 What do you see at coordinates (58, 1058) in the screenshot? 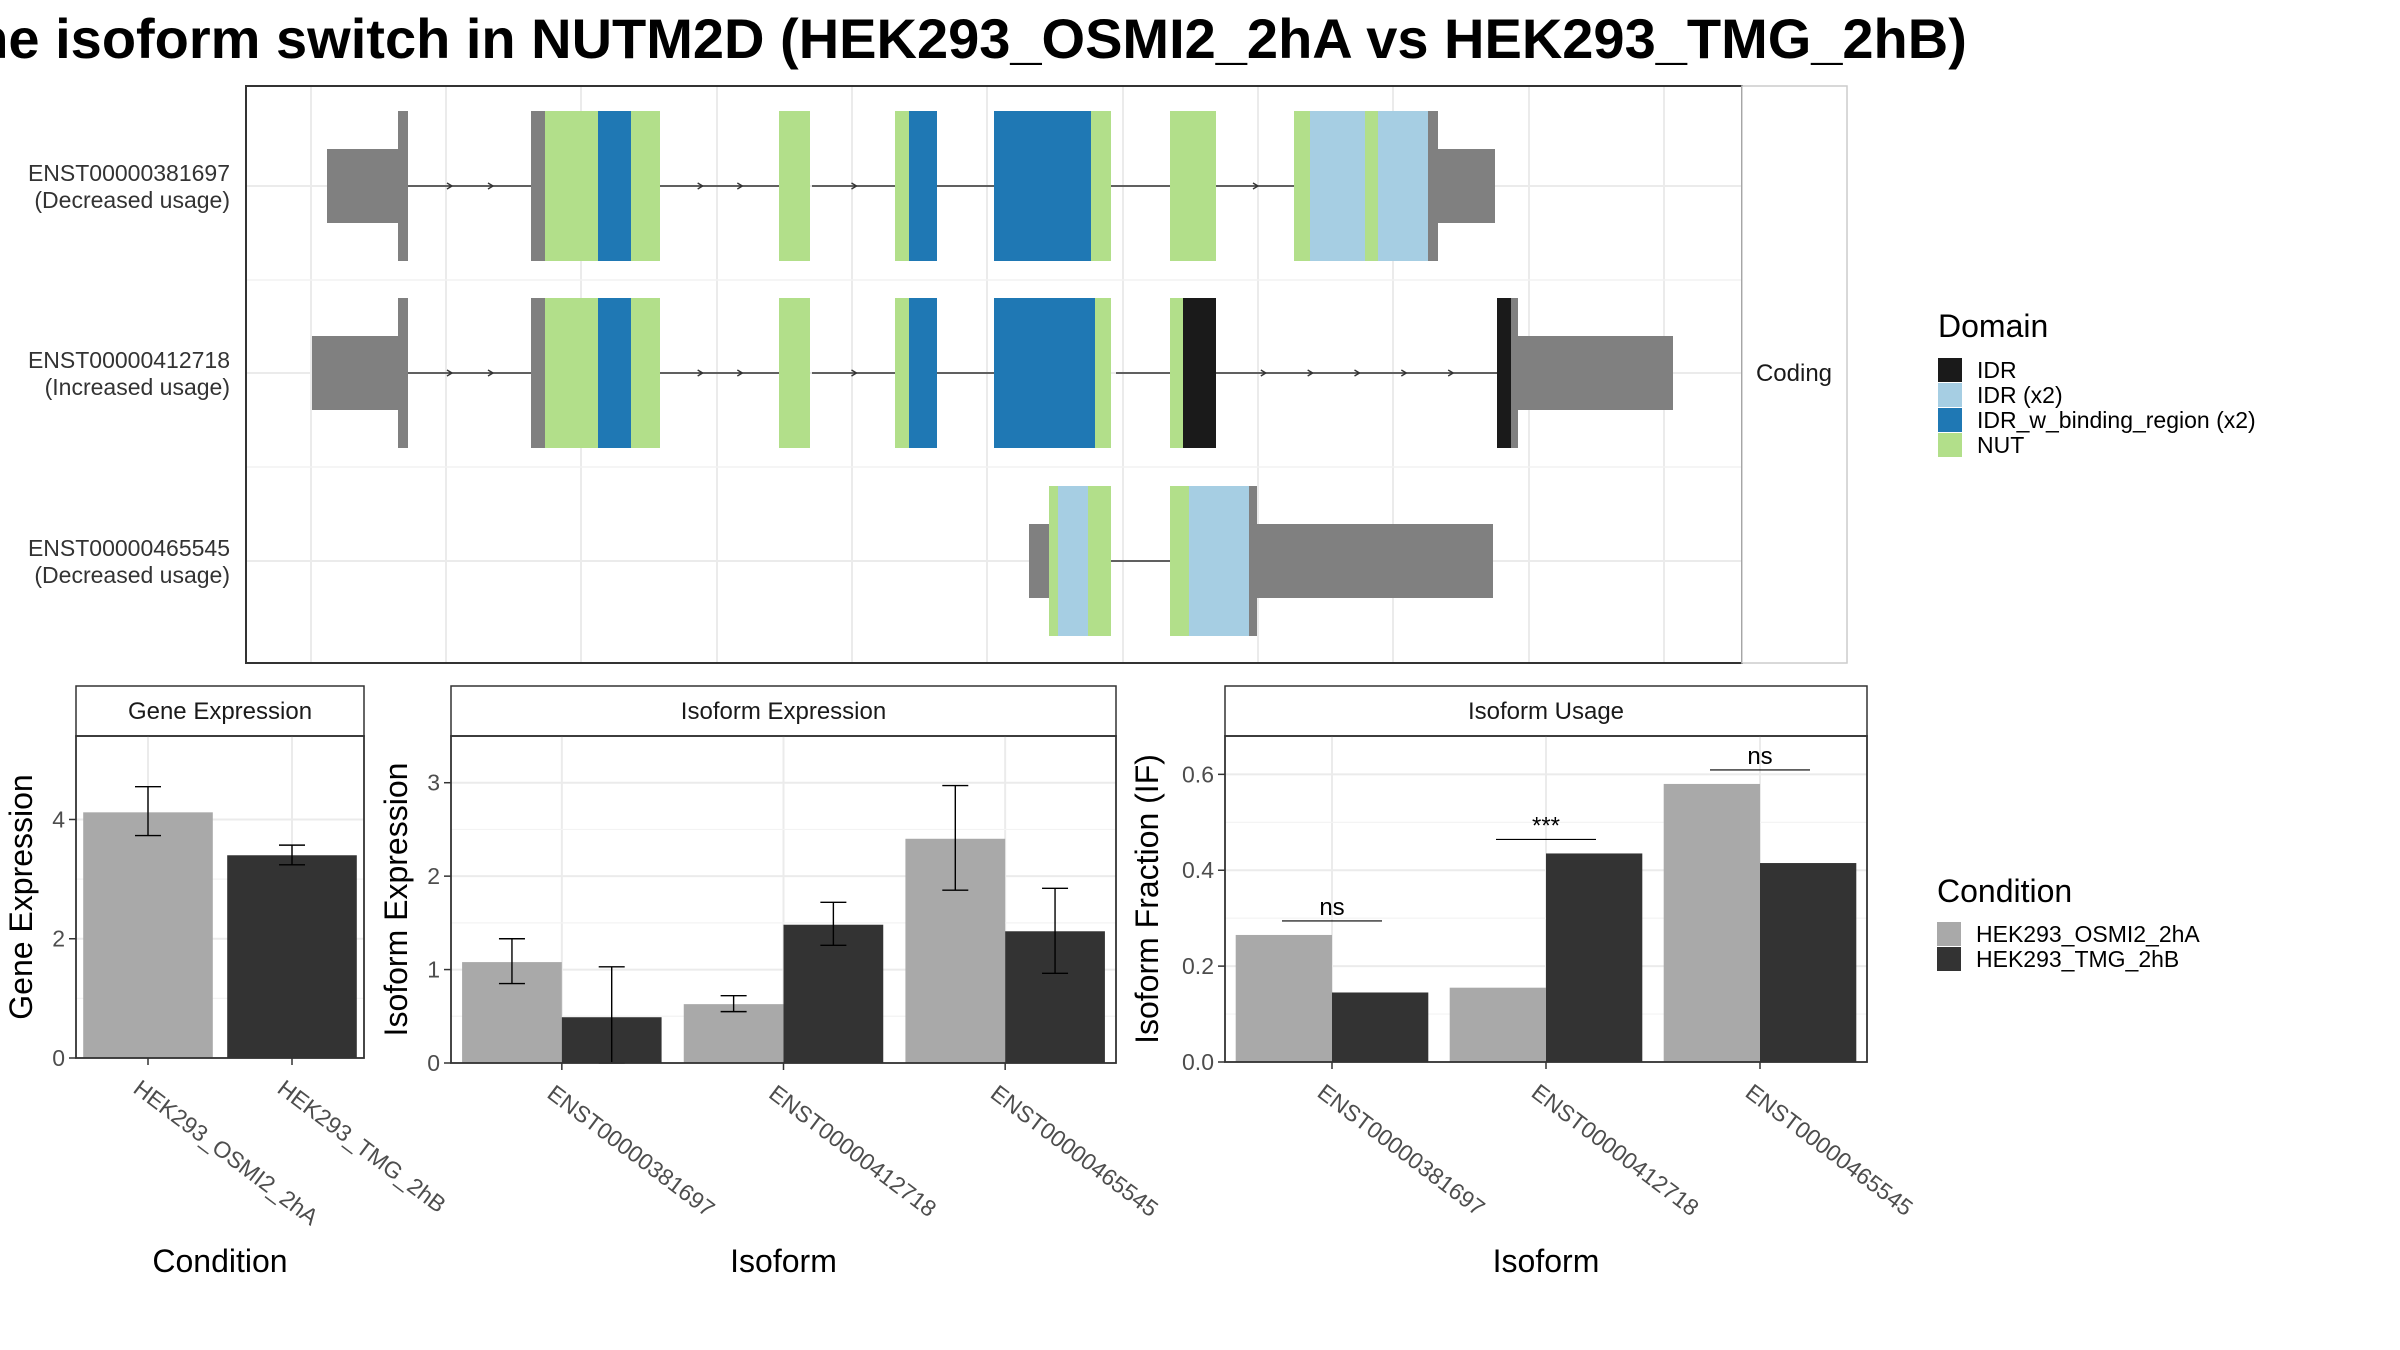
I see `y-tick-label: 0` at bounding box center [58, 1058].